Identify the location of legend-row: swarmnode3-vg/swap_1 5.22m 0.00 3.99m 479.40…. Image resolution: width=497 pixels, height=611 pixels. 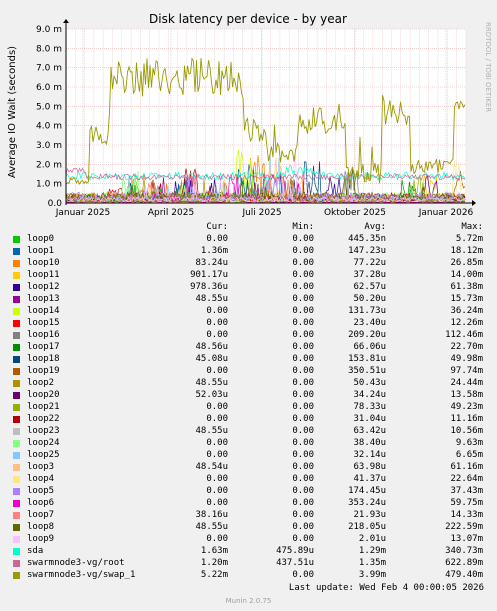
(248, 576).